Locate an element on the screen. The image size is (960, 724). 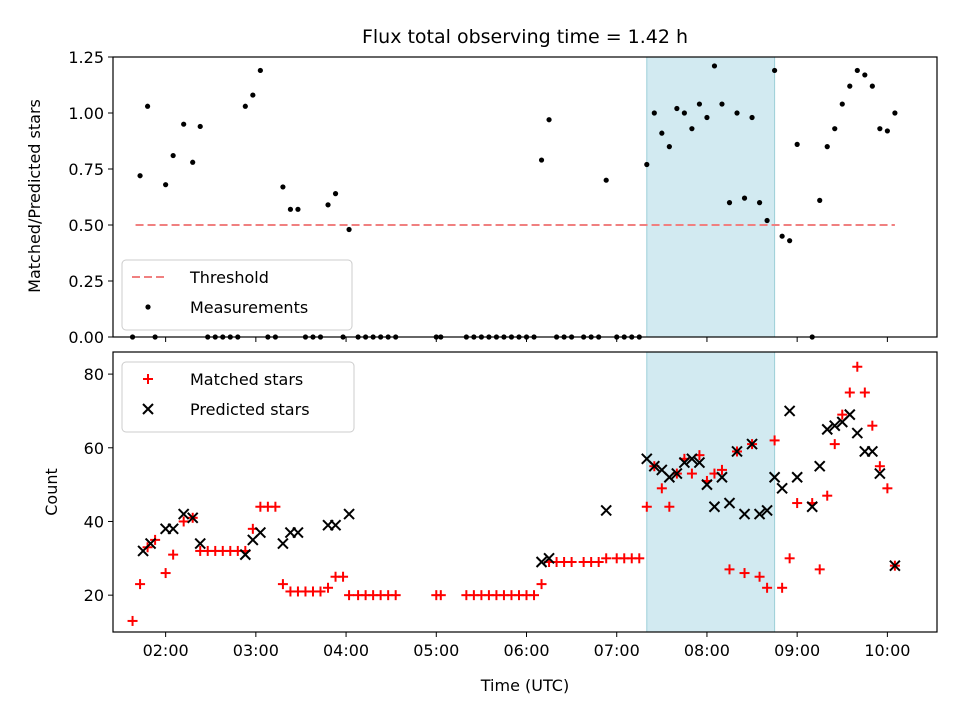
y-tick-label: 1.25 is located at coordinates (86, 57).